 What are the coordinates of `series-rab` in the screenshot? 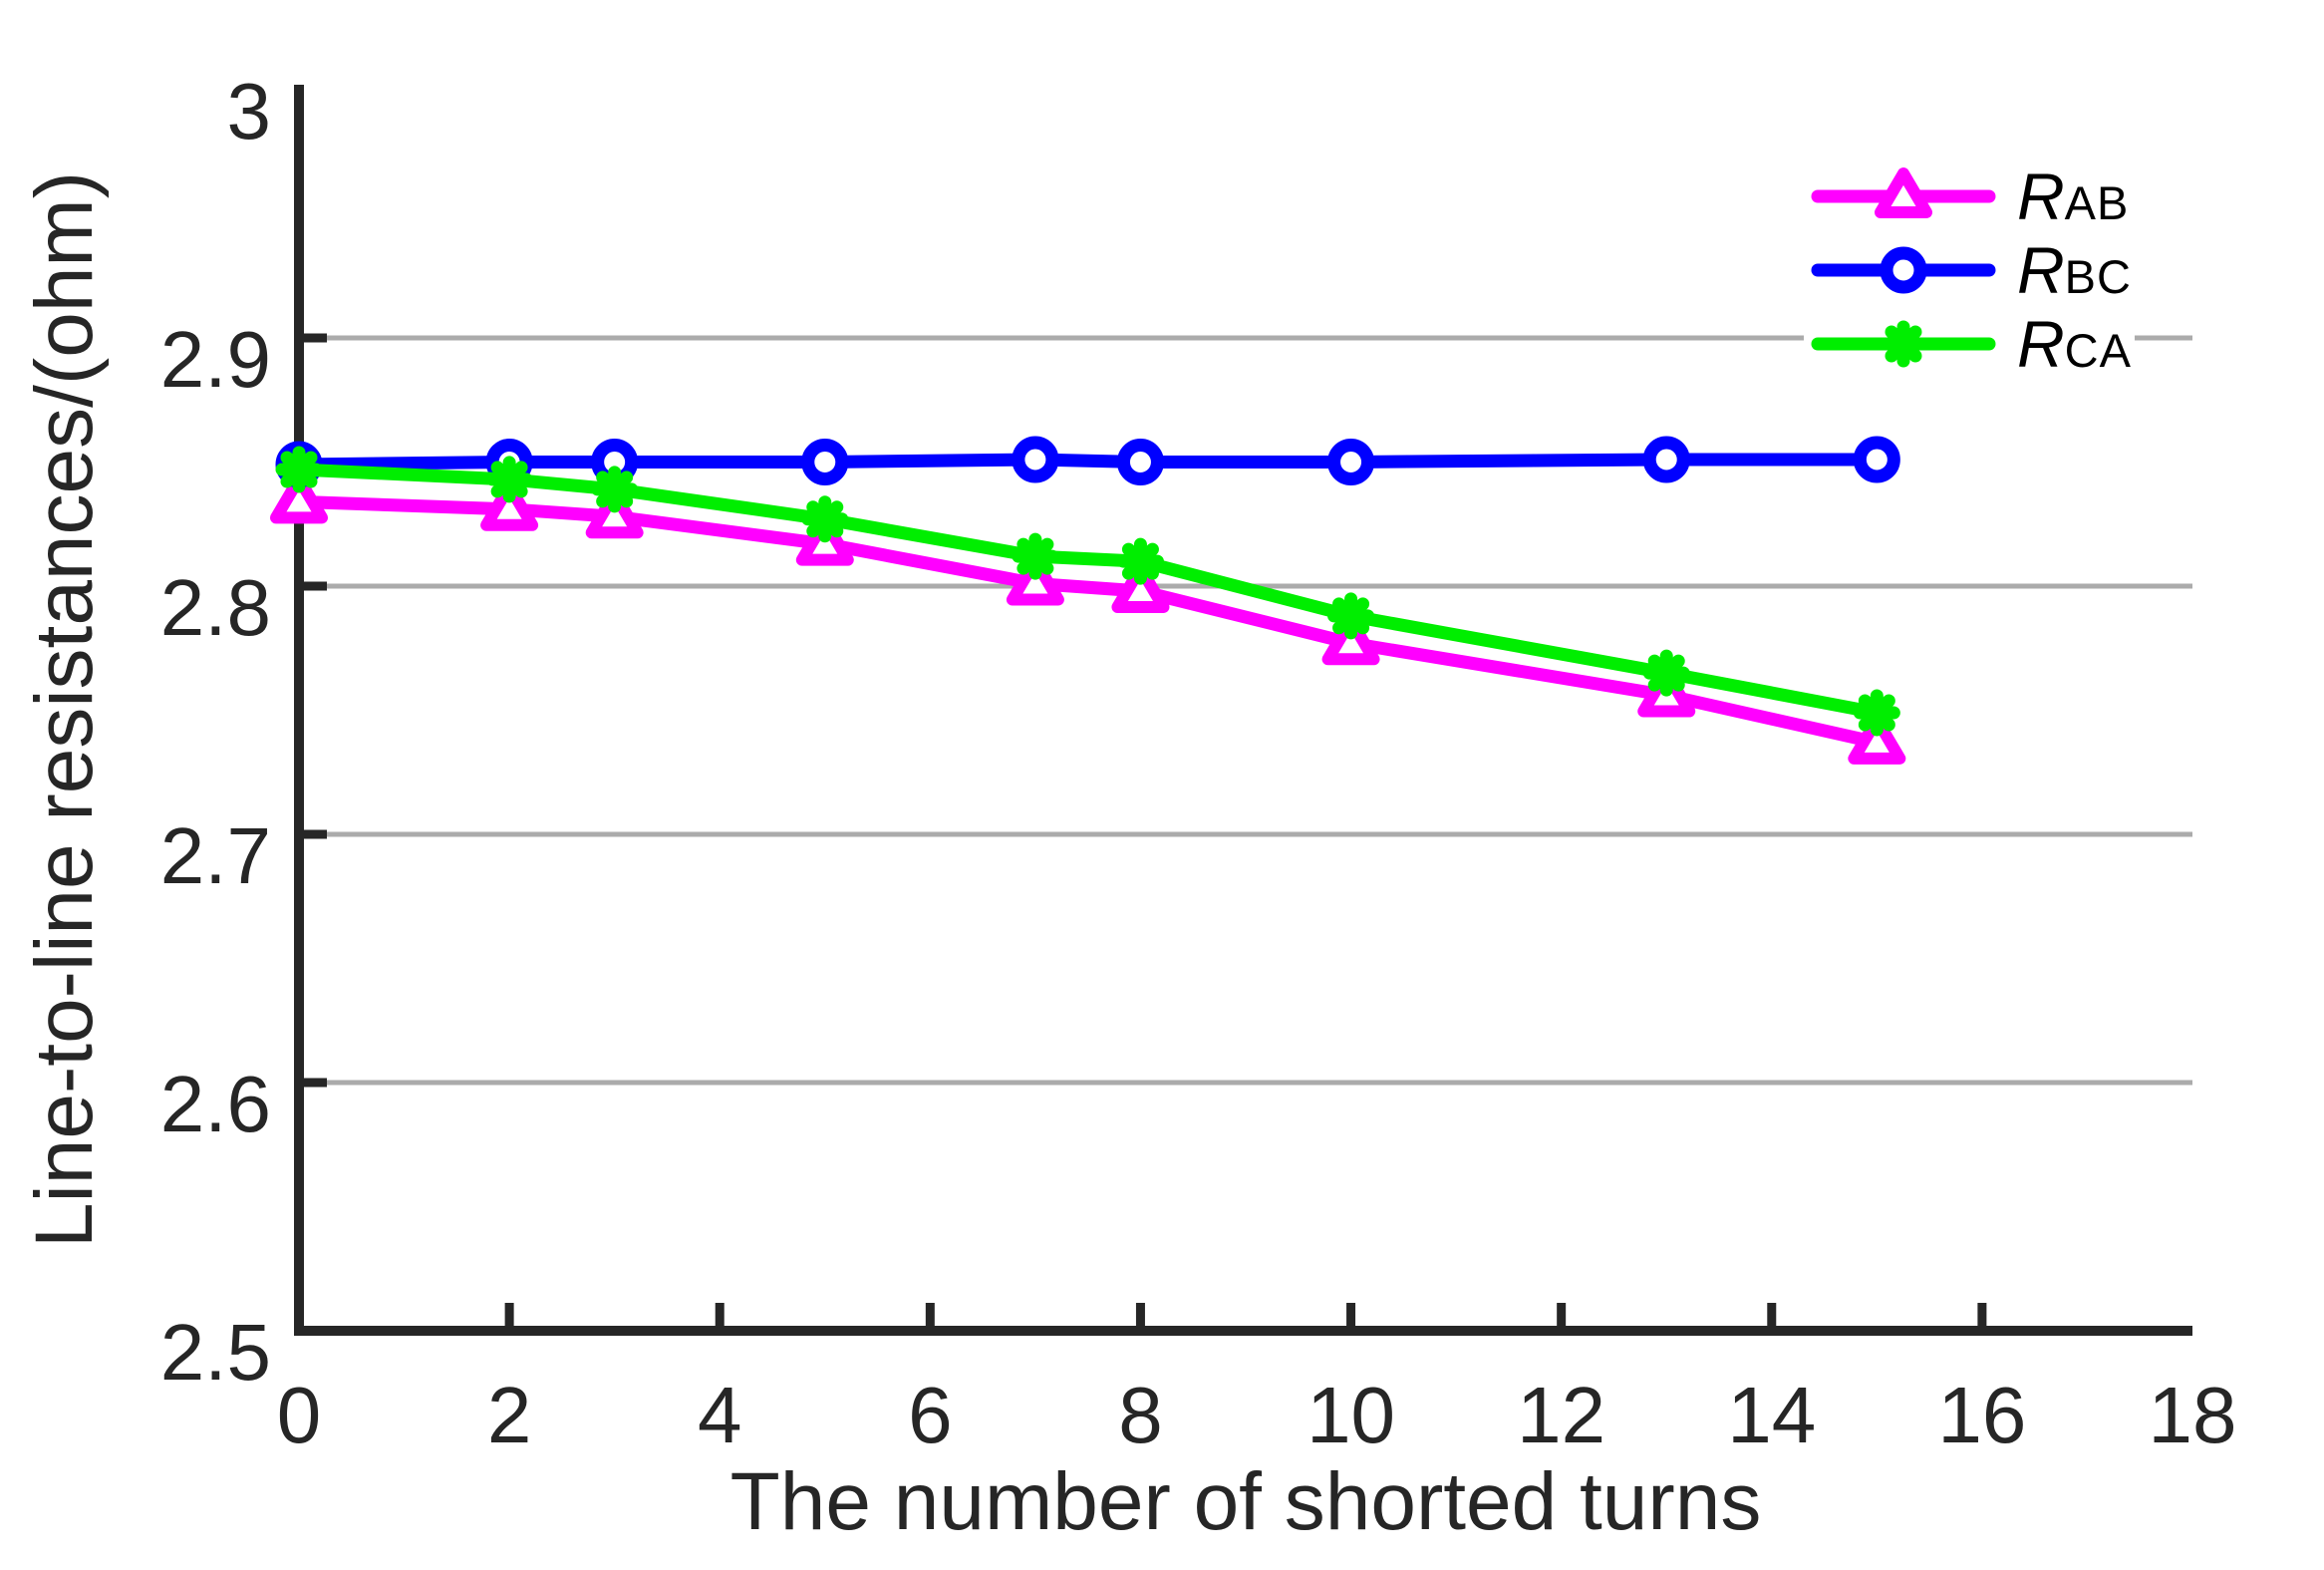 It's located at (1088, 619).